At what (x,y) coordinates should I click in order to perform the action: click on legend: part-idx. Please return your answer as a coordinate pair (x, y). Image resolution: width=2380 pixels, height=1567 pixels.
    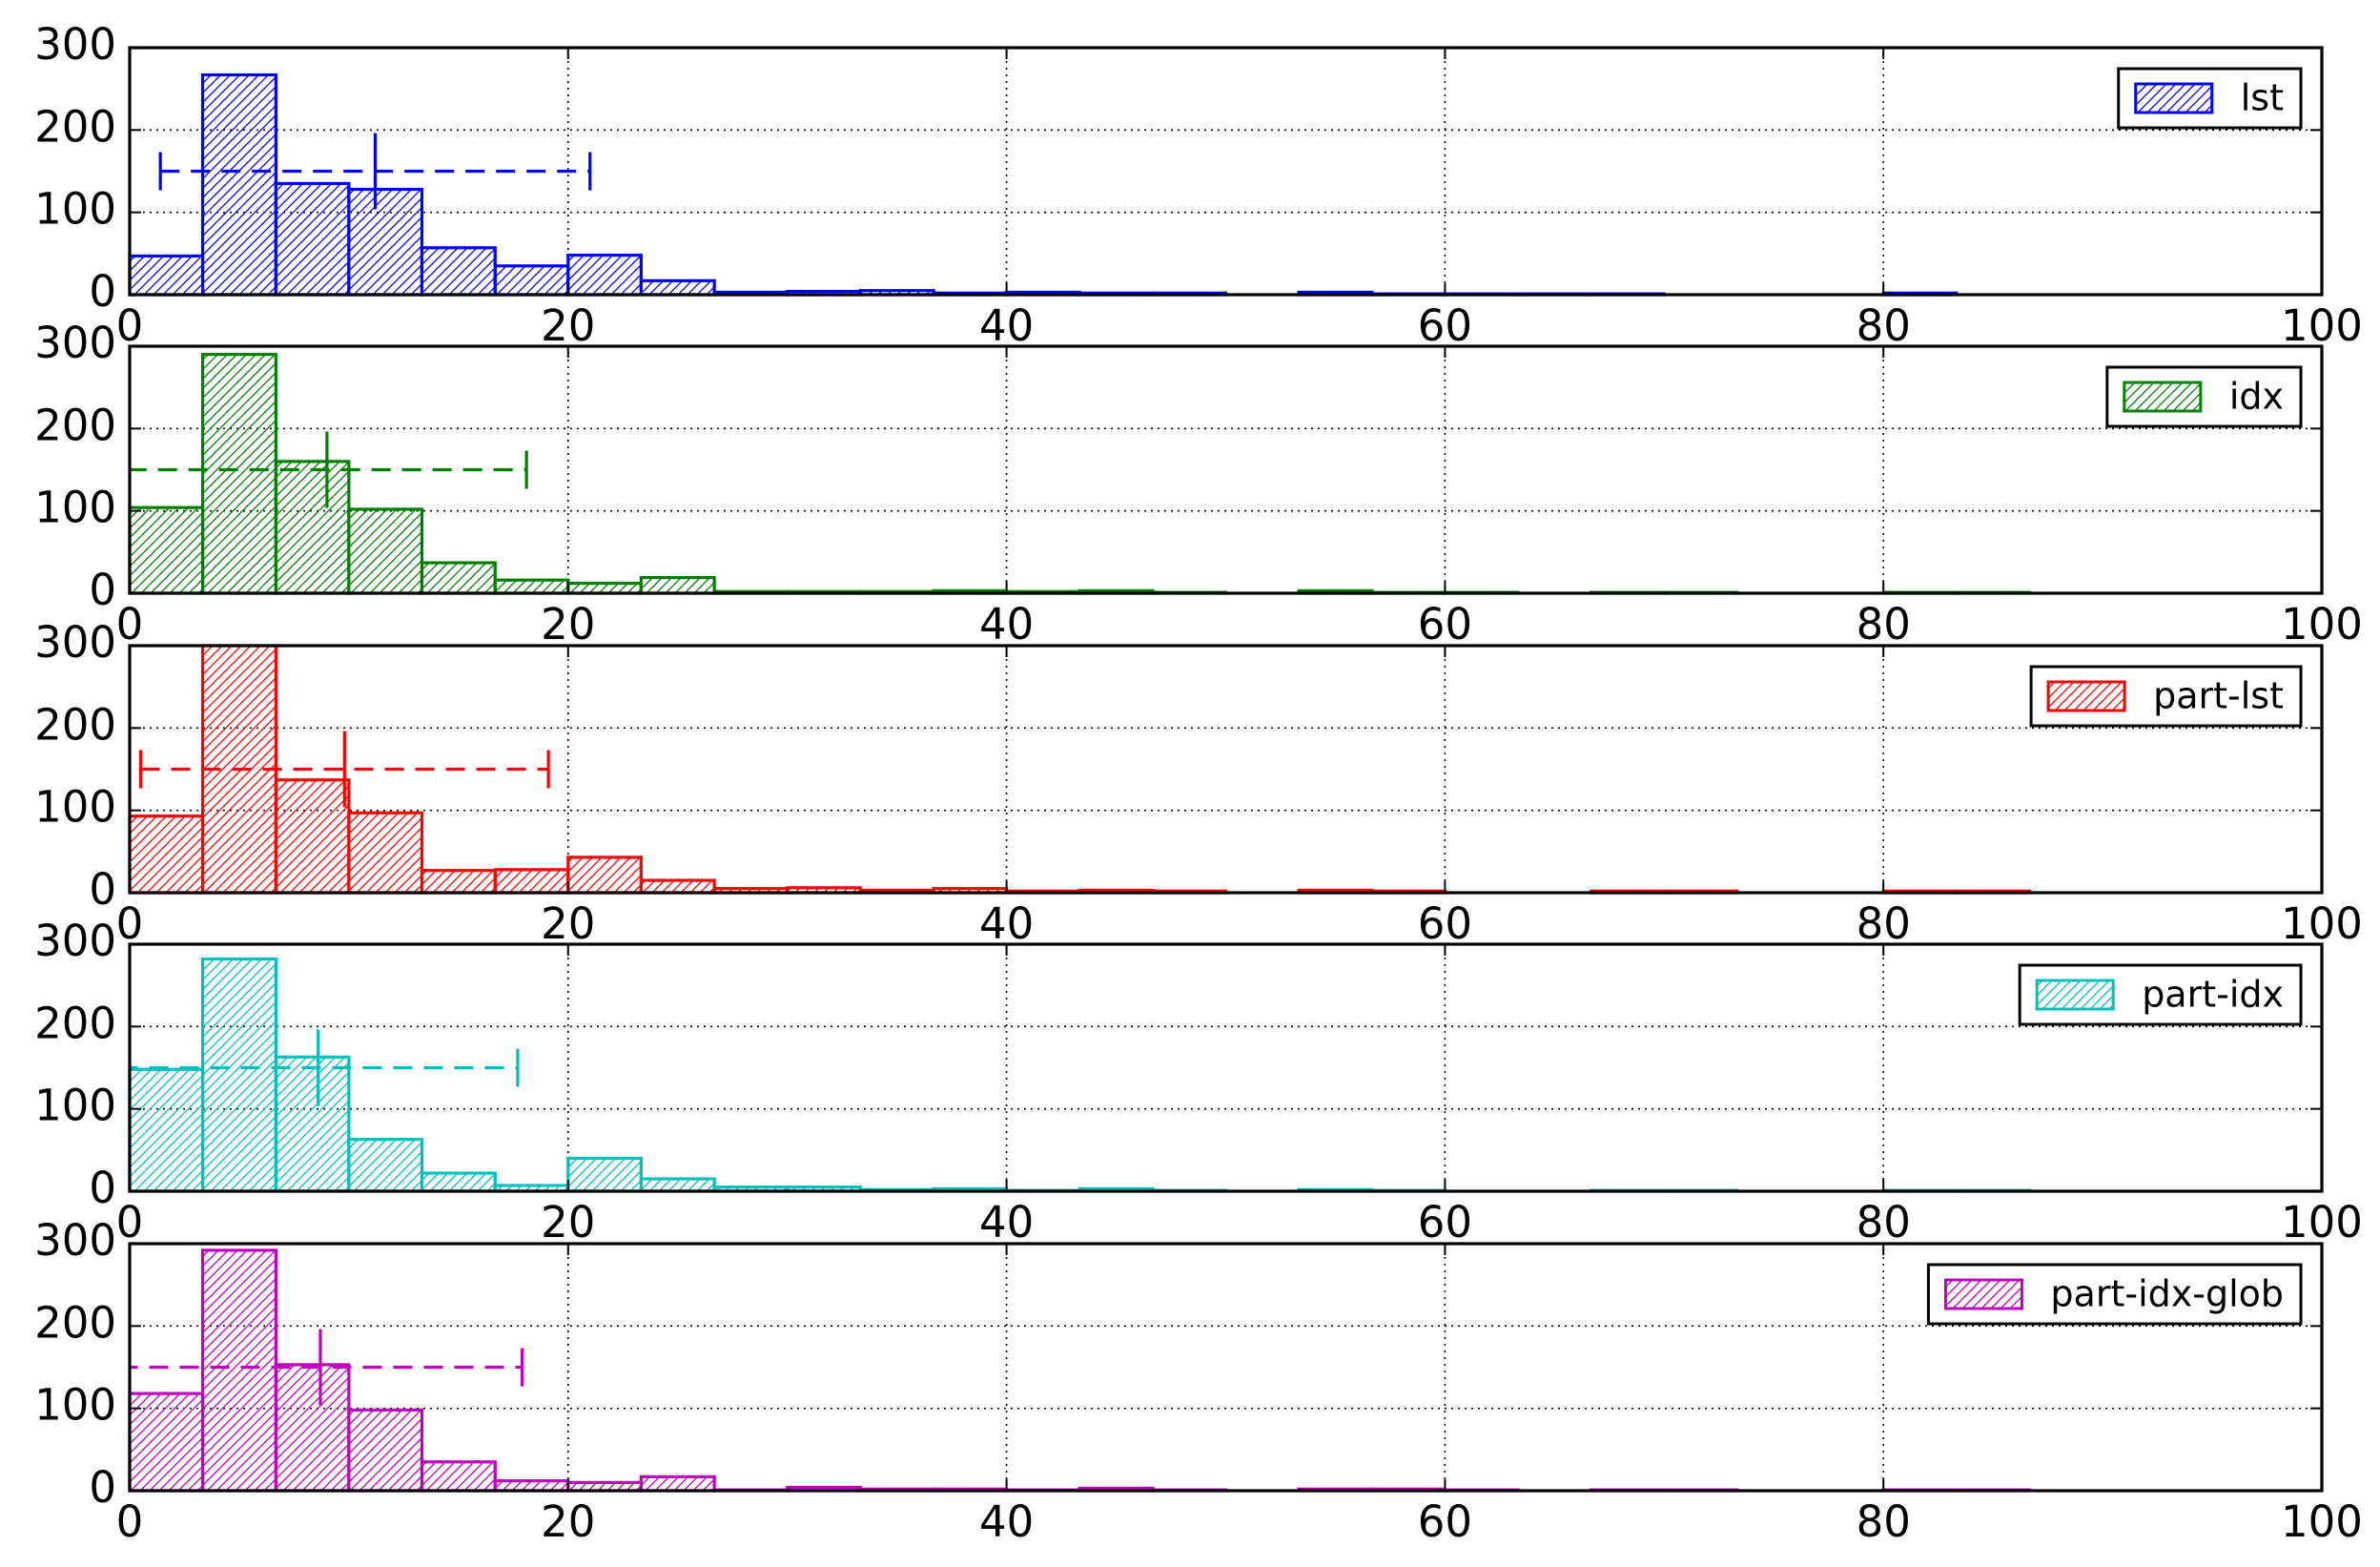
    Looking at the image, I should click on (2160, 995).